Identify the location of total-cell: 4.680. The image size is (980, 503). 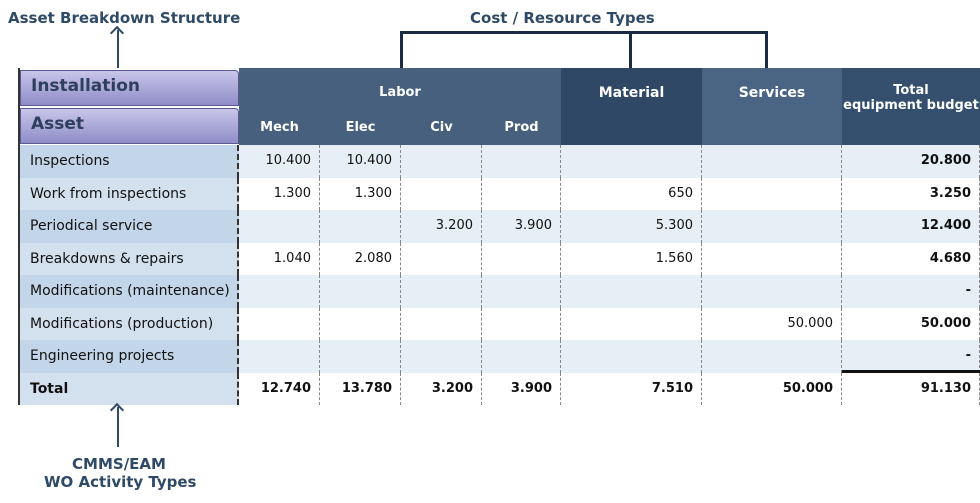
(911, 258).